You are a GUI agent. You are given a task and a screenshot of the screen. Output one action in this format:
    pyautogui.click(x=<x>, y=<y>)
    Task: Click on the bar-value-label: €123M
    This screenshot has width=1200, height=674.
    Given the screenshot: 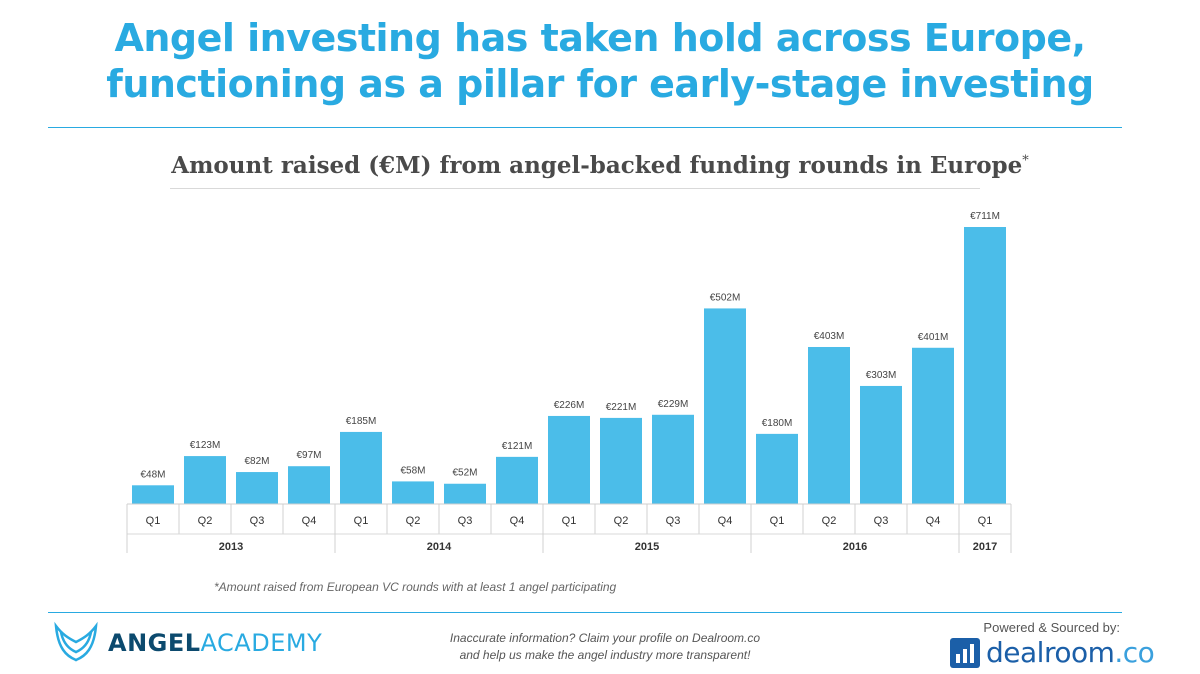 What is the action you would take?
    pyautogui.click(x=205, y=445)
    